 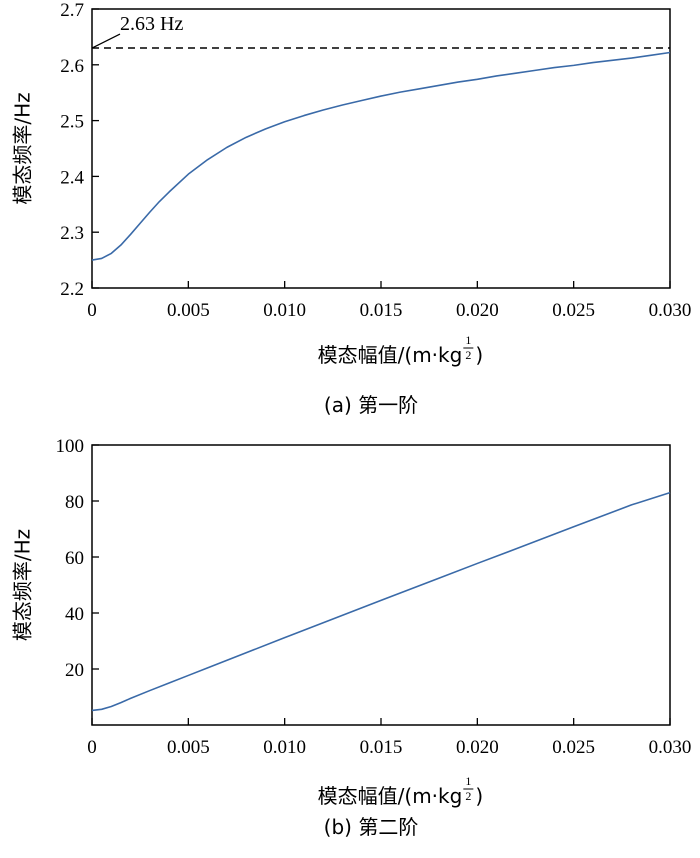 What do you see at coordinates (72, 177) in the screenshot?
I see `y-tick-label: 2.4` at bounding box center [72, 177].